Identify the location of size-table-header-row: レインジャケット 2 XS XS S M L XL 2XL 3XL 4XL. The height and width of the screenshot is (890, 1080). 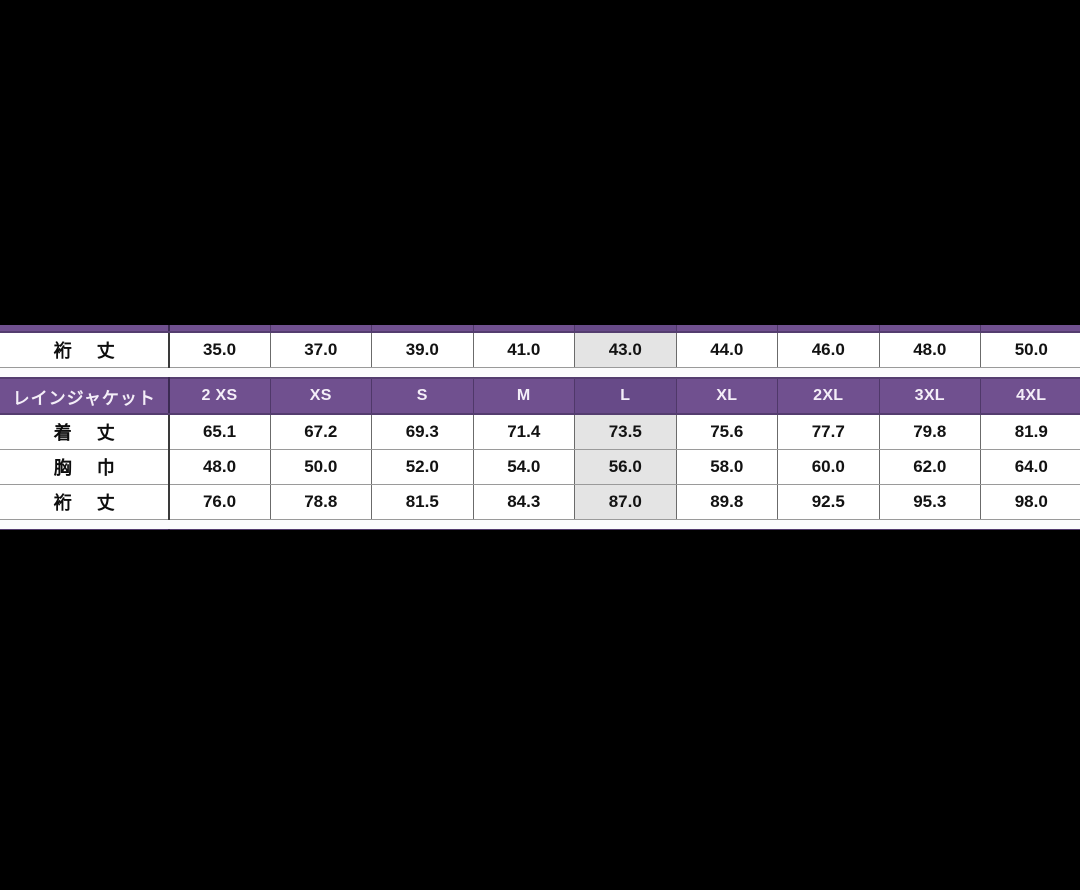
(540, 396).